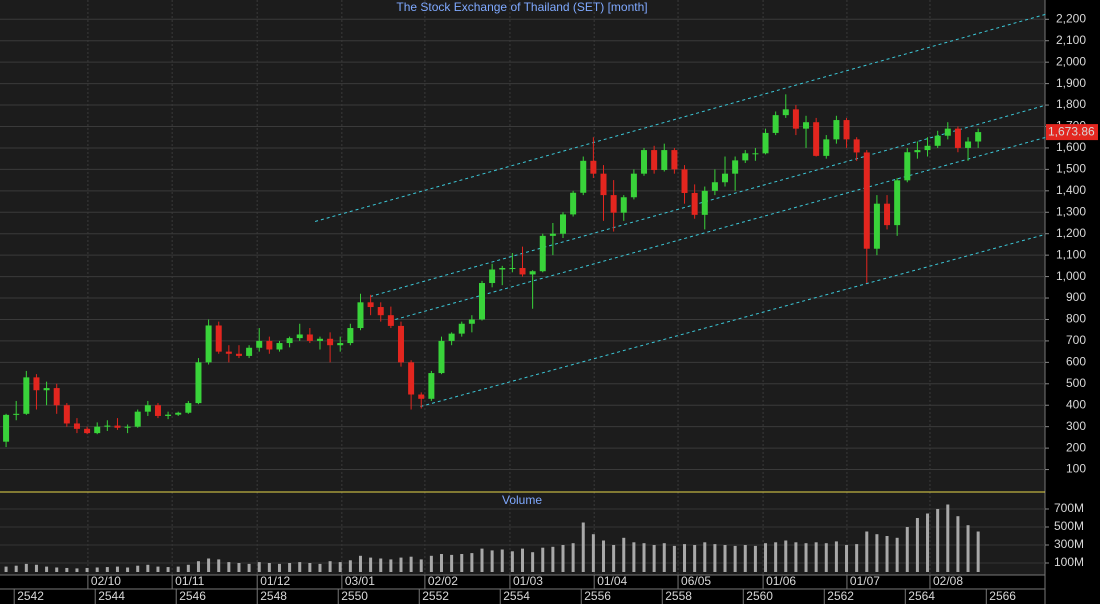 The width and height of the screenshot is (1100, 604). What do you see at coordinates (840, 596) in the screenshot?
I see `x-tick-label: 2562` at bounding box center [840, 596].